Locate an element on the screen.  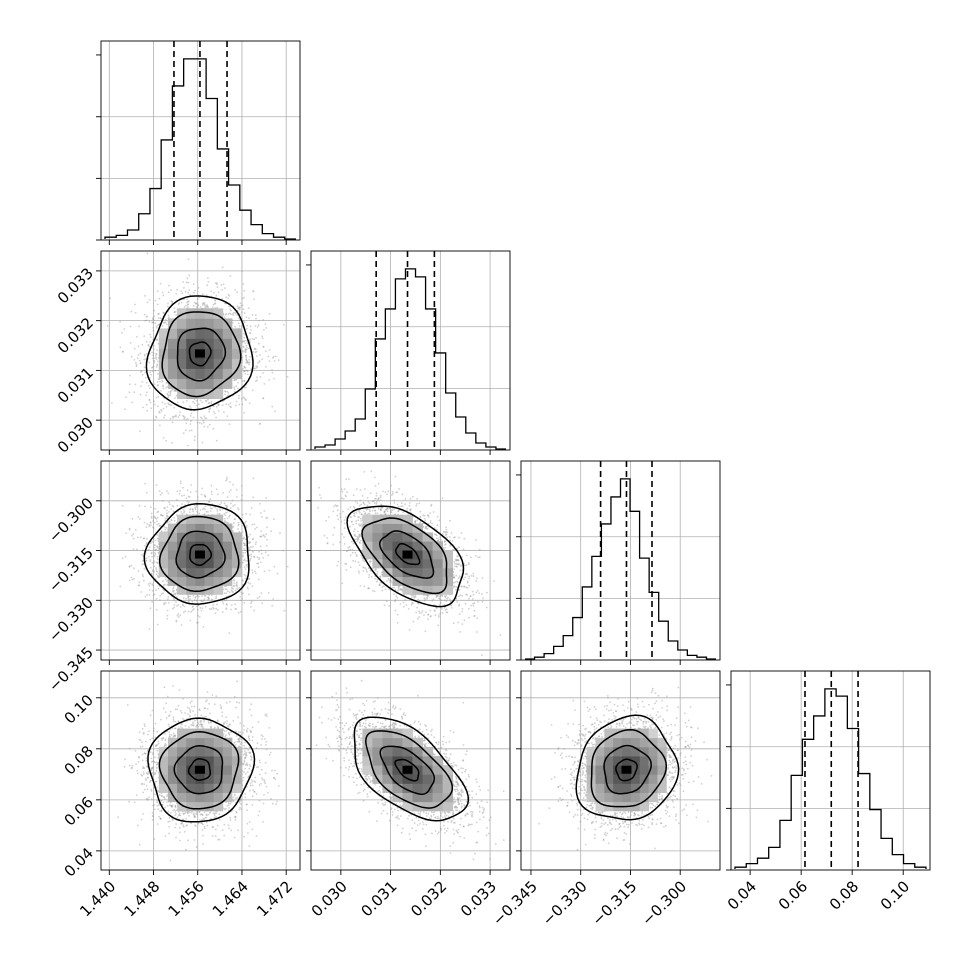
x-tick-label: 0.04 is located at coordinates (742, 895).